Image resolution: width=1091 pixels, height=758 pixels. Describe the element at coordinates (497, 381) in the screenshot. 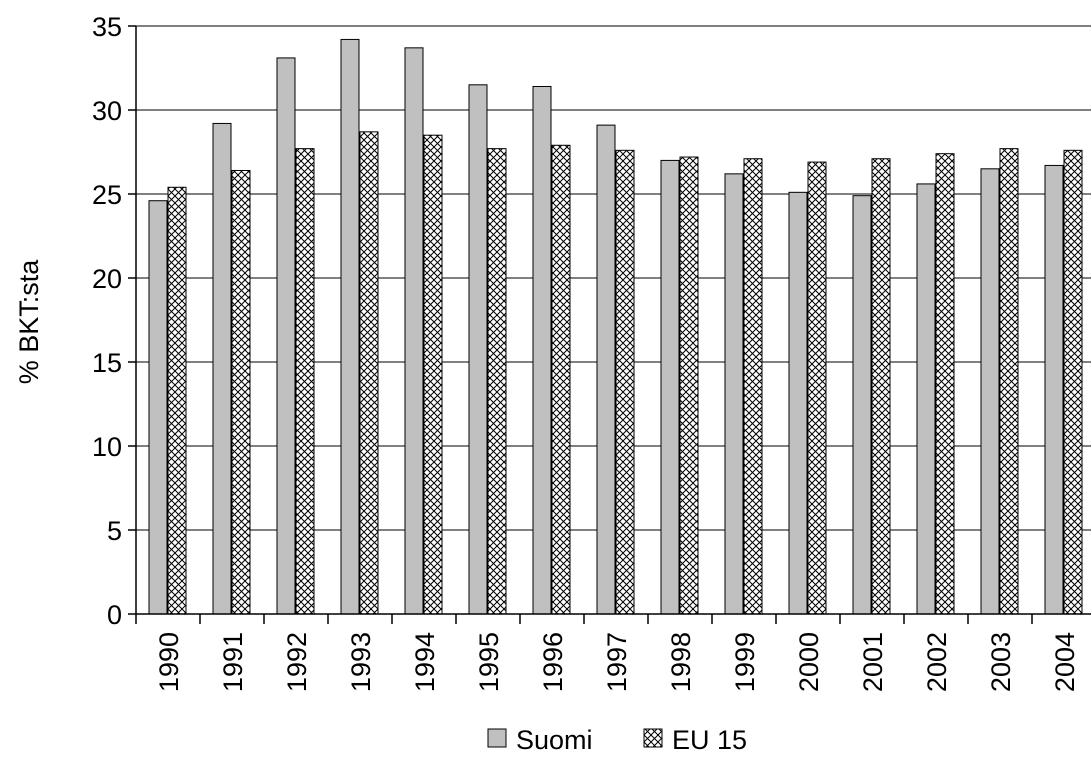

I see `bar-eu-15-1995` at that location.